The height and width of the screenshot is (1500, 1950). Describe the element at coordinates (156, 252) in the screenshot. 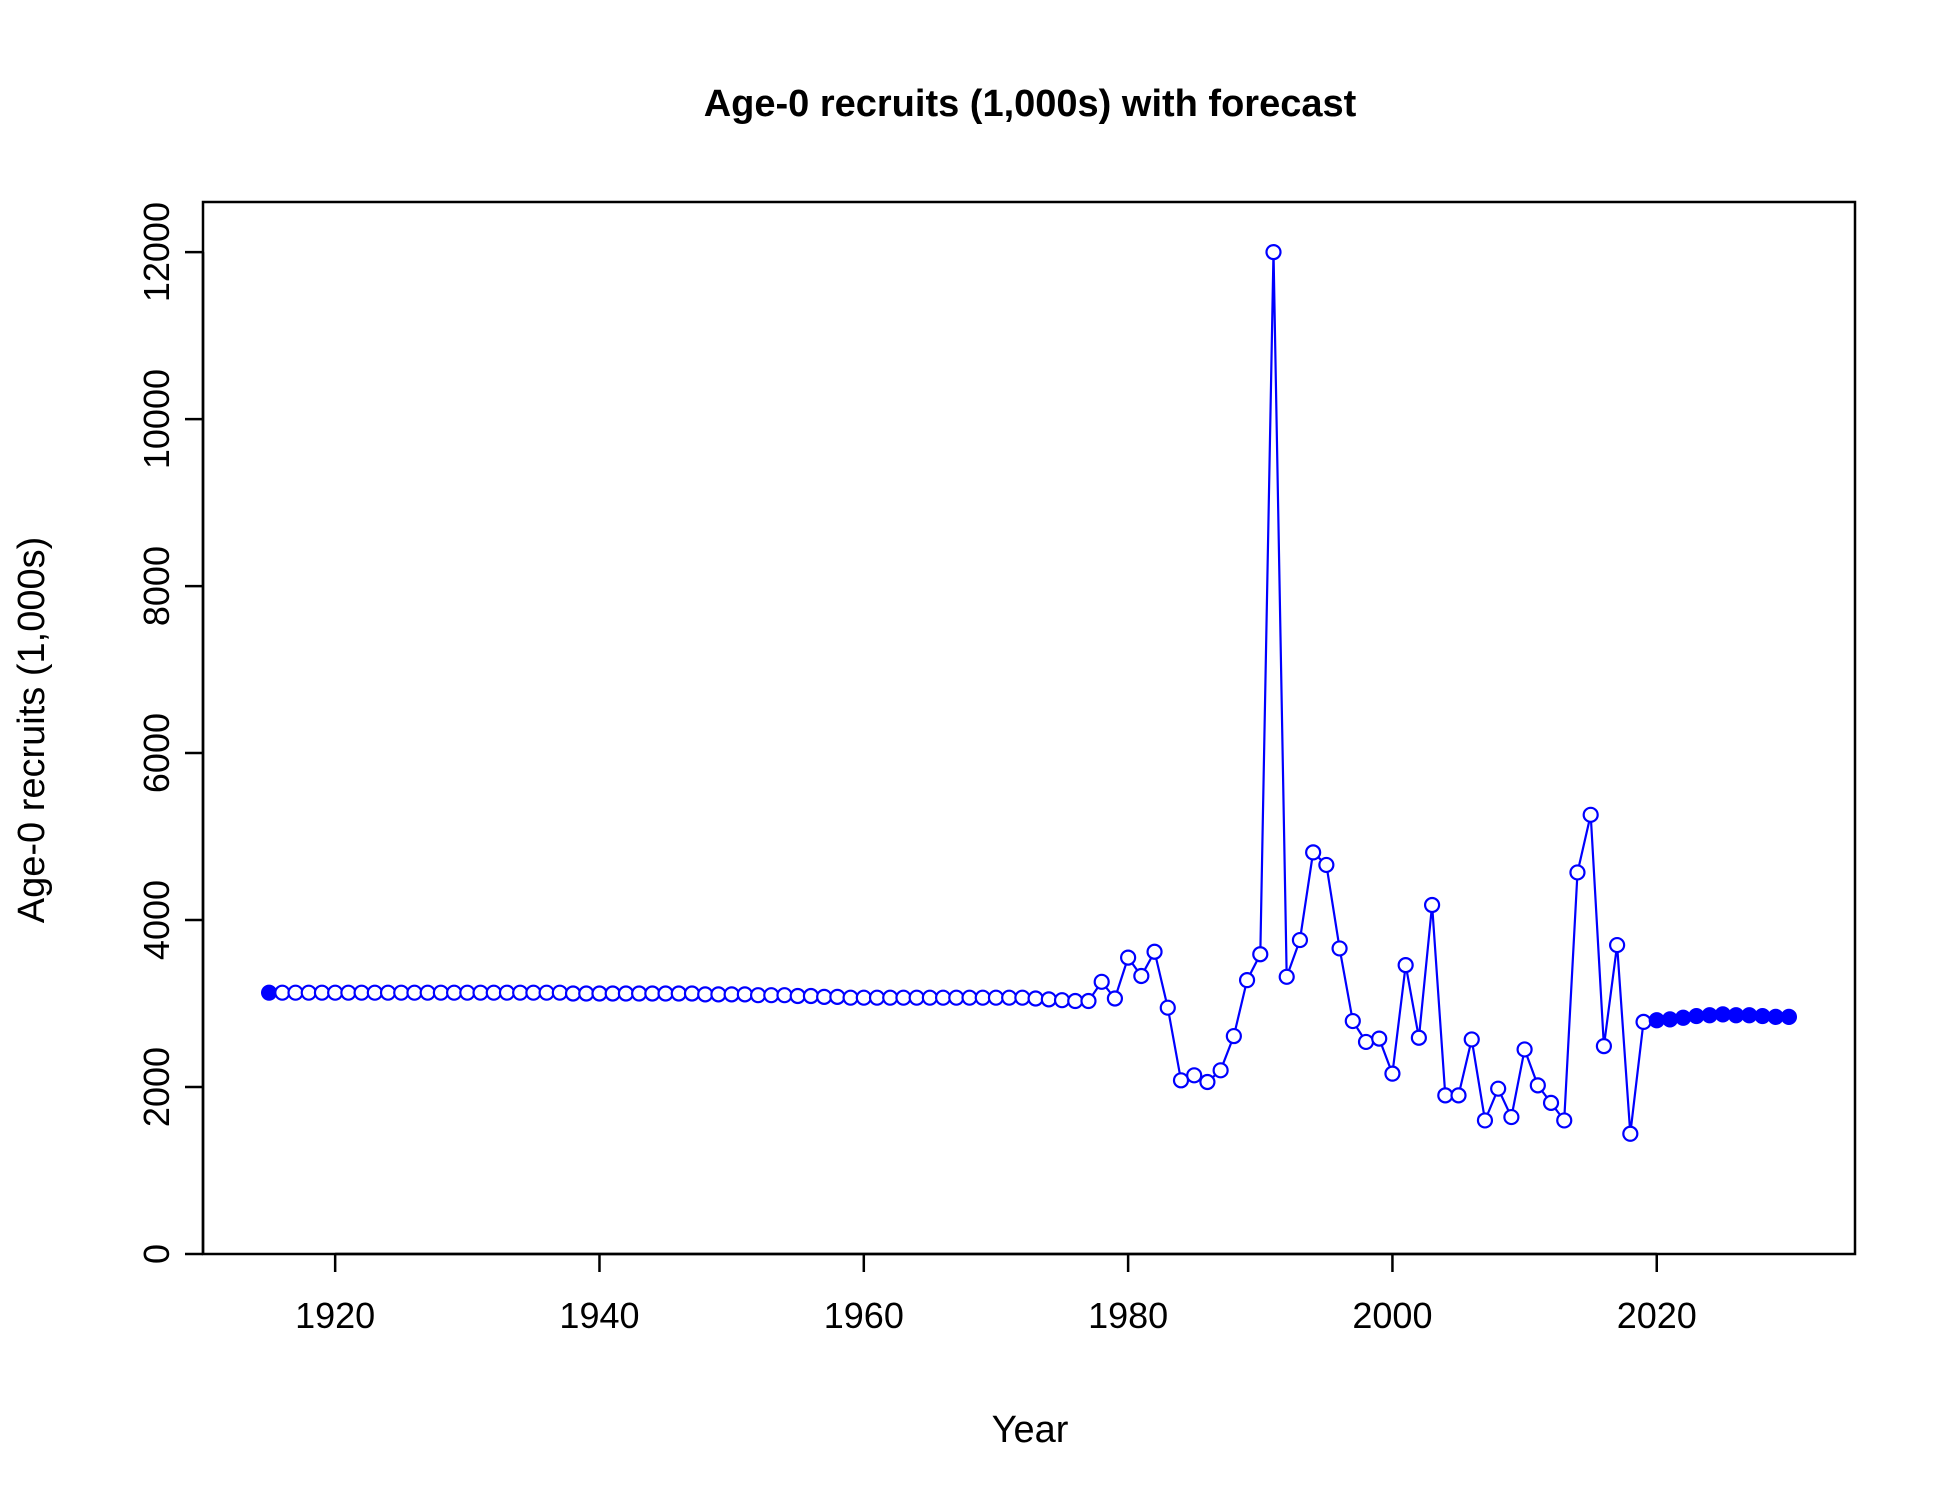

I see `y-tick-label: 12000` at that location.